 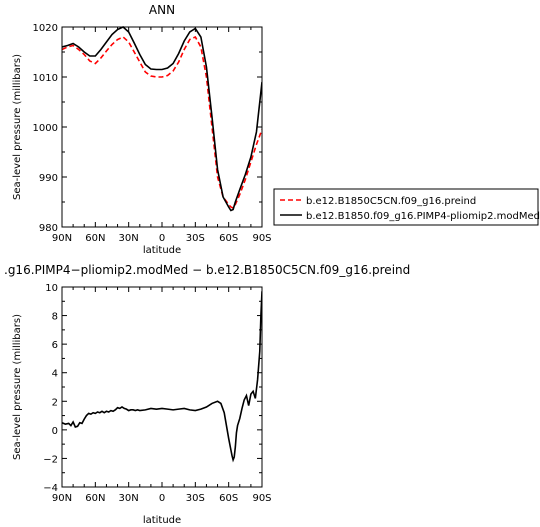 I want to click on y-tick-label: −2, so click(x=50, y=459).